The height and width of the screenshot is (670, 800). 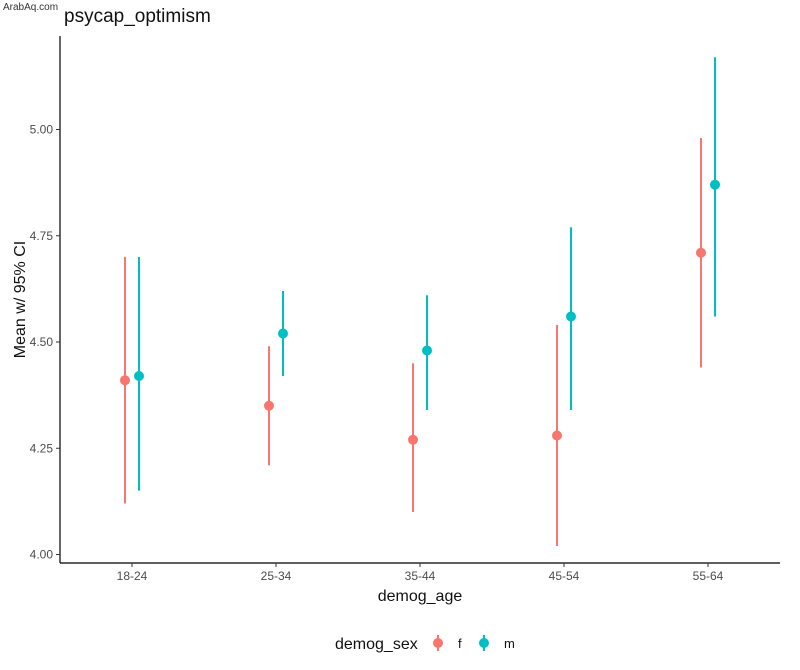 I want to click on y-ticks: 4.00 4.25 4.50 4.75 5.00, so click(x=45, y=342).